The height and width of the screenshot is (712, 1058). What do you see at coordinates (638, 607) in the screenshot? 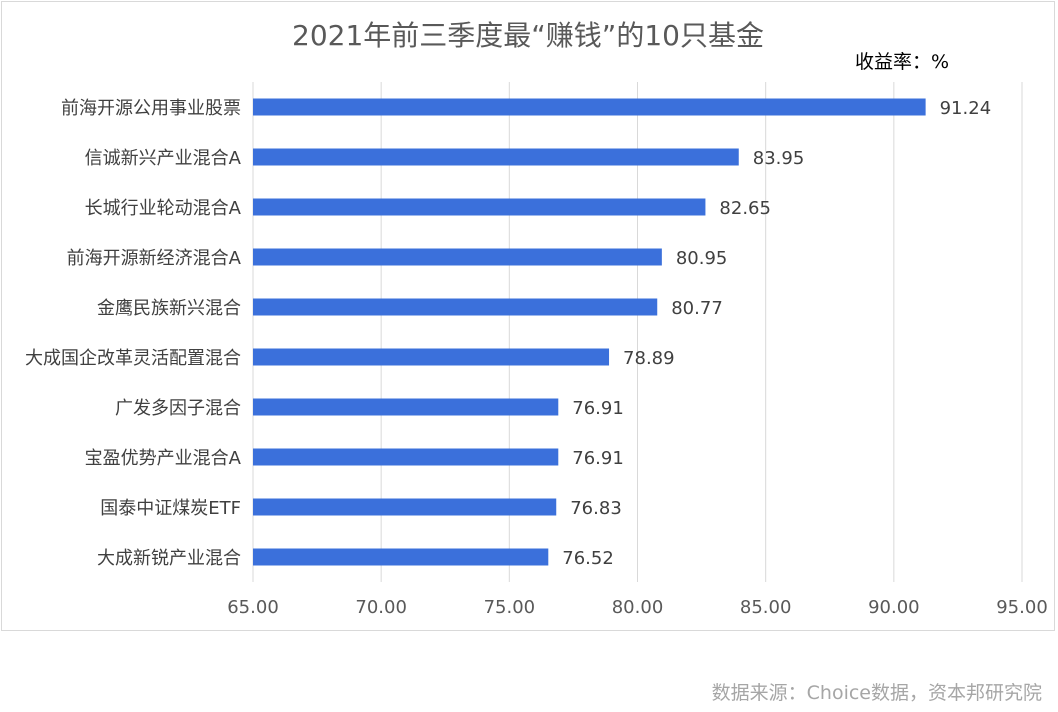
I see `x-tick-label: 80.00` at bounding box center [638, 607].